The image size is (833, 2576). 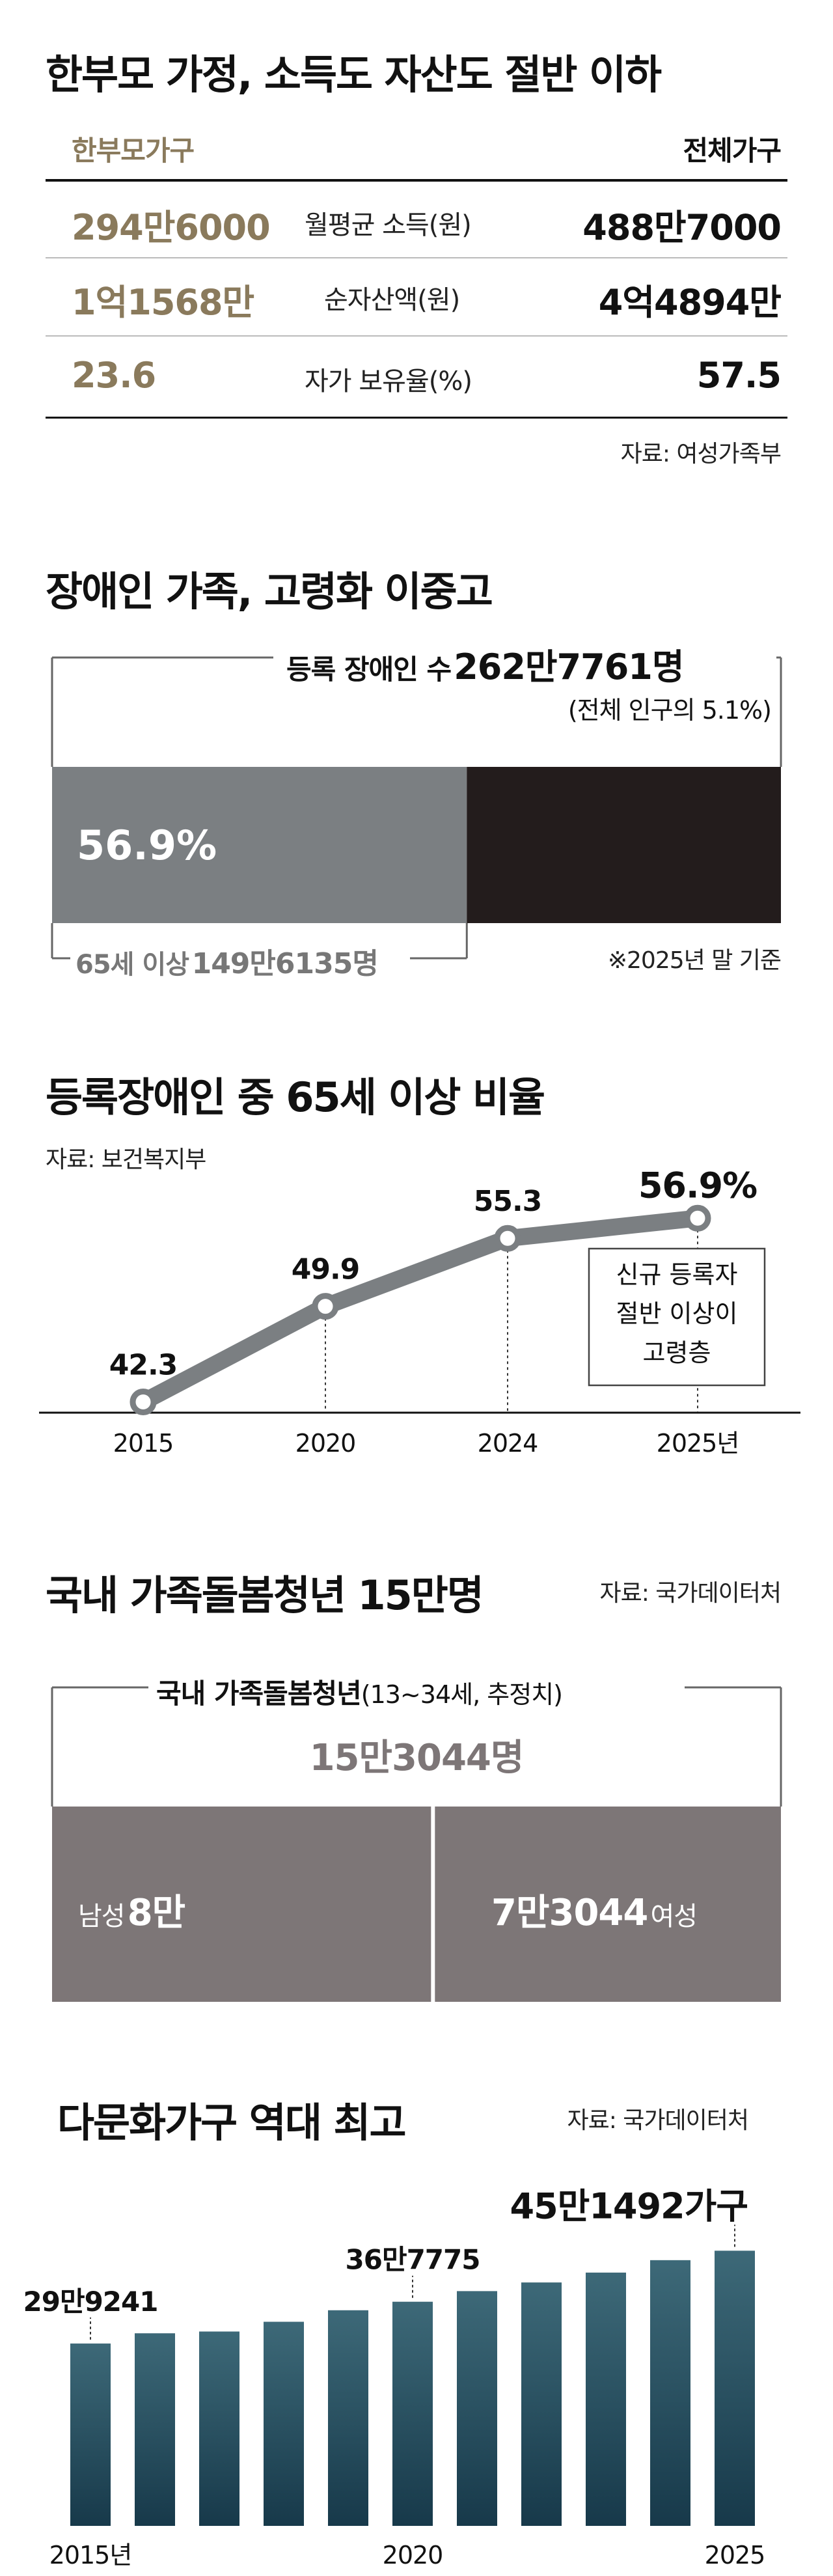 I want to click on caregiver-youth-graphic, so click(x=416, y=1844).